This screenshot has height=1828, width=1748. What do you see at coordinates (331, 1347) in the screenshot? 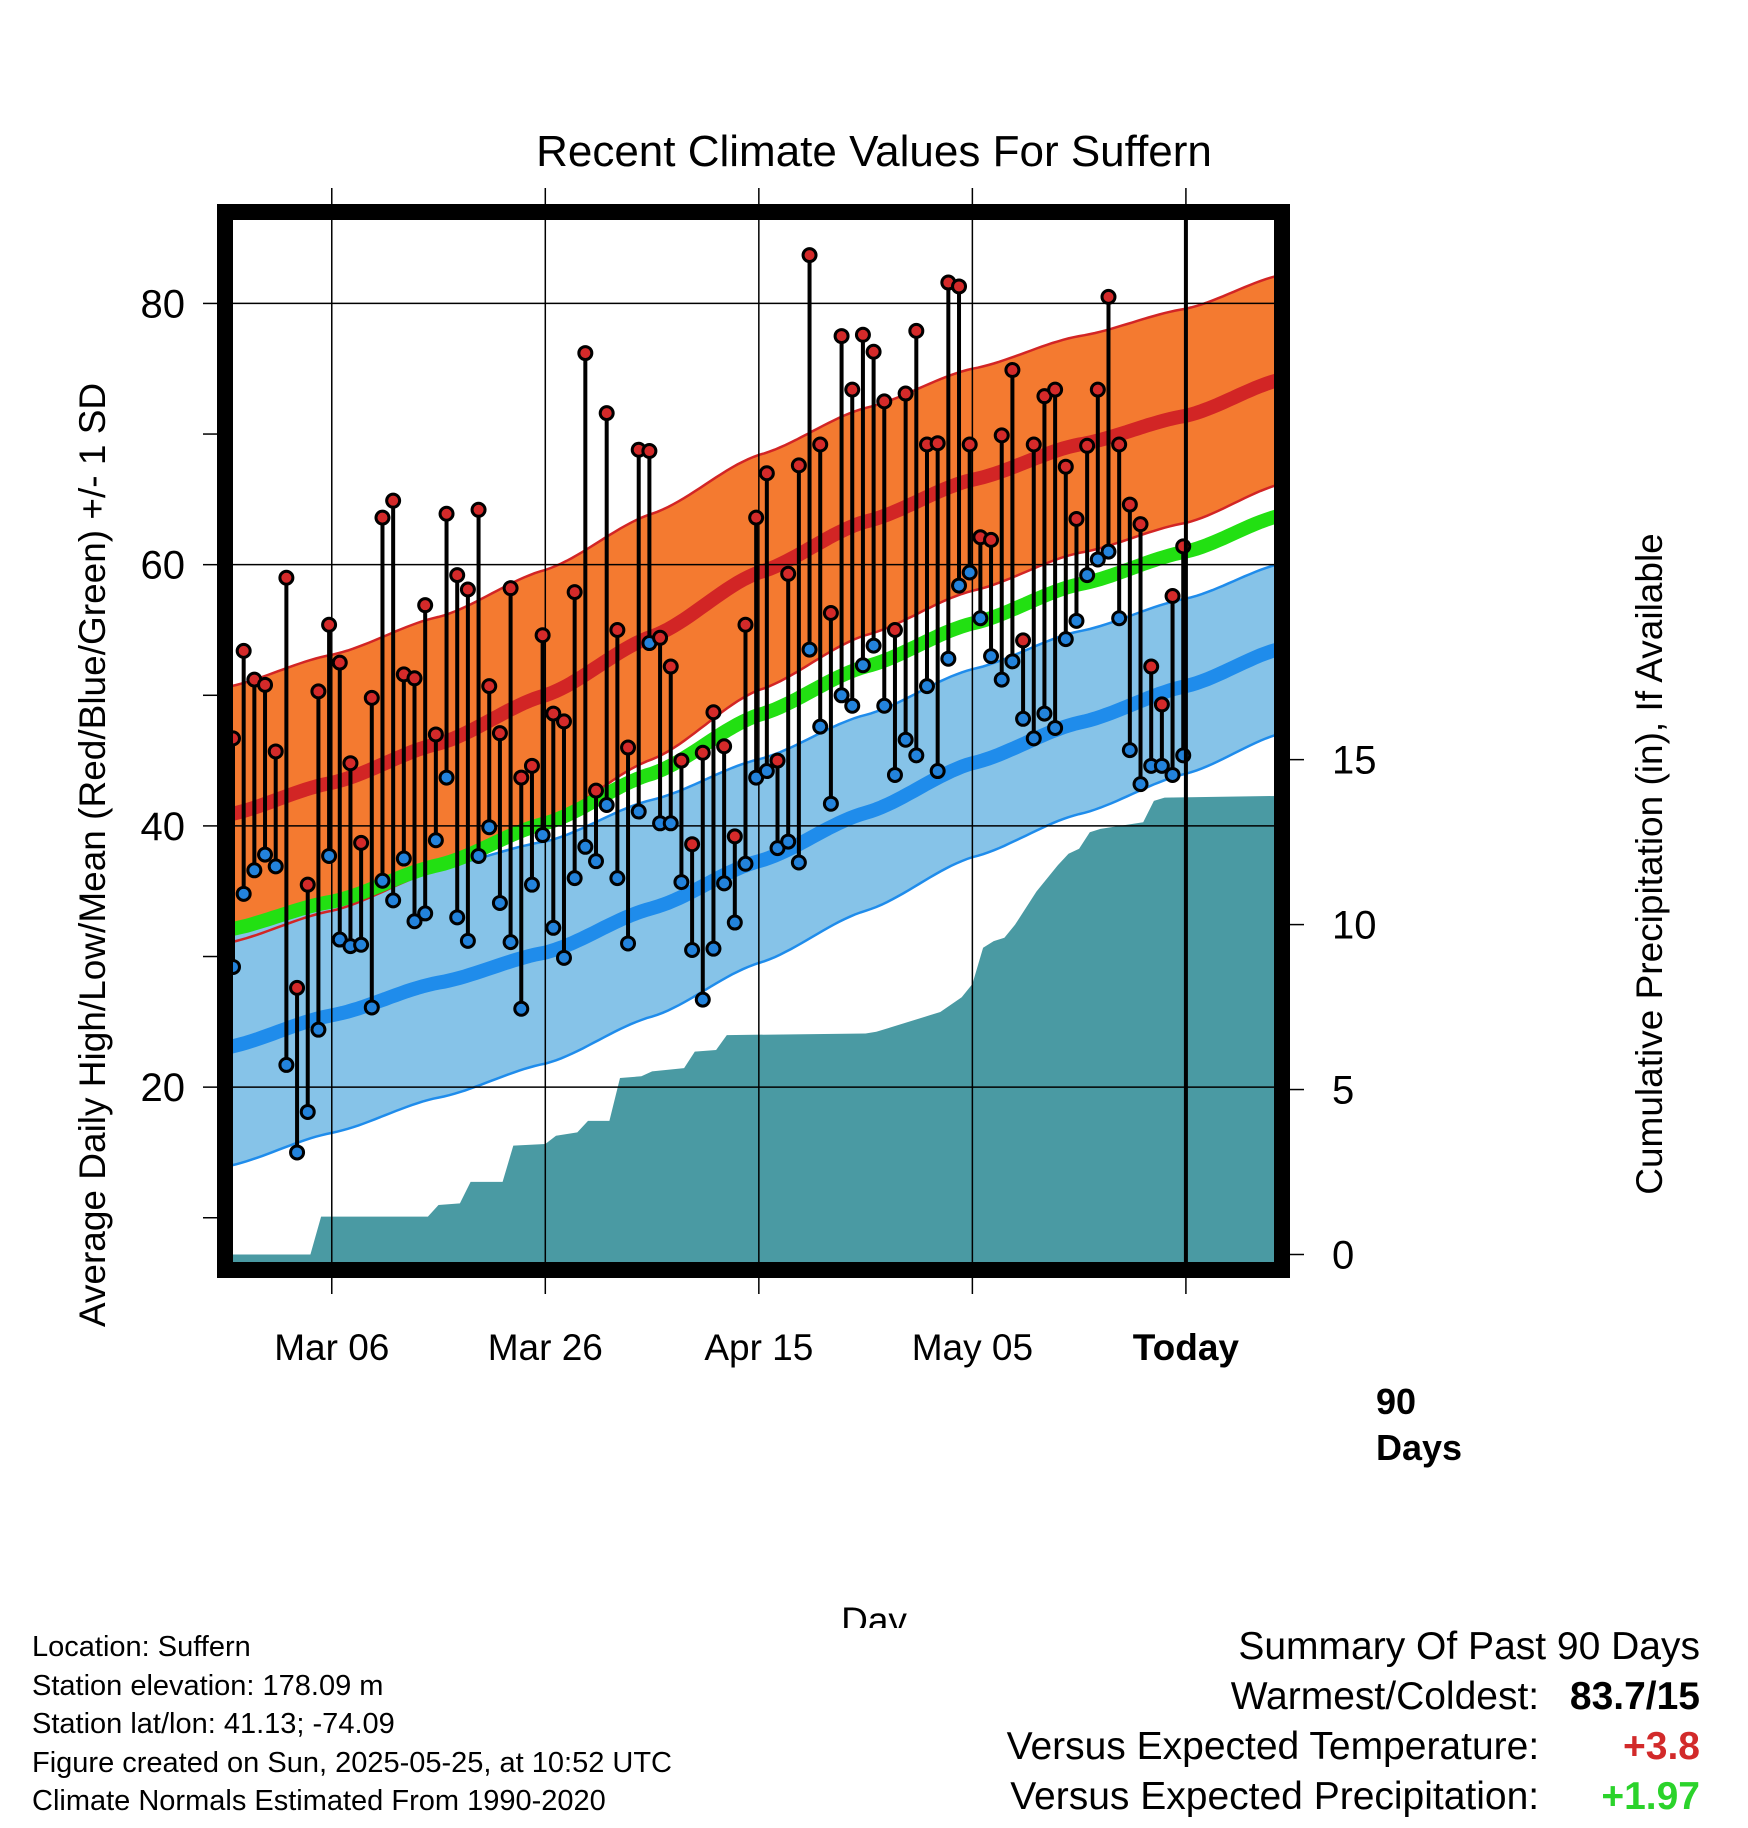
I see `x-tick-label: Mar 06` at bounding box center [331, 1347].